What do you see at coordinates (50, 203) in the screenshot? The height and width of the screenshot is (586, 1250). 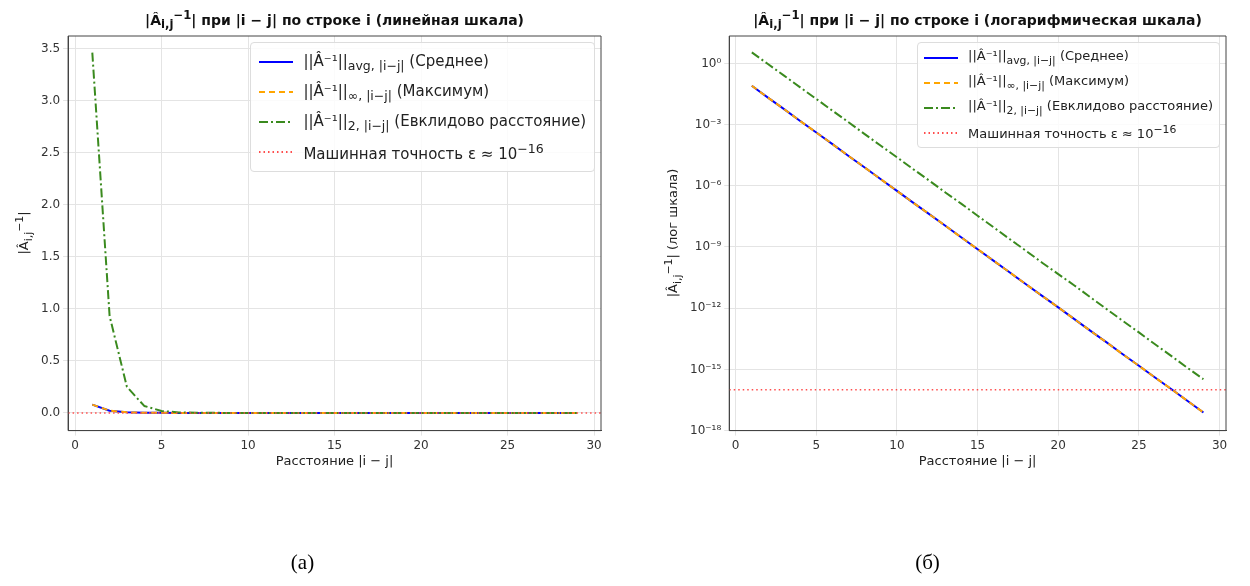 I see `y-tick-label: 2.0` at bounding box center [50, 203].